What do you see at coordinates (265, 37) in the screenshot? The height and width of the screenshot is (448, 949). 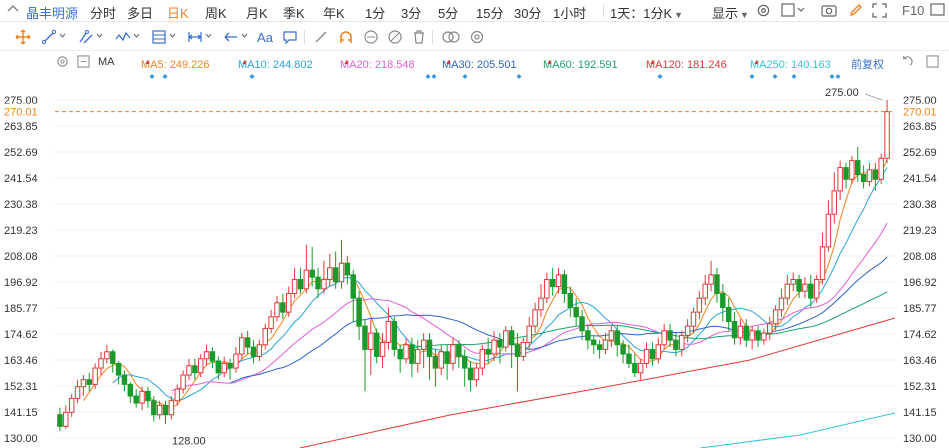 I see `text-tool: Aa` at bounding box center [265, 37].